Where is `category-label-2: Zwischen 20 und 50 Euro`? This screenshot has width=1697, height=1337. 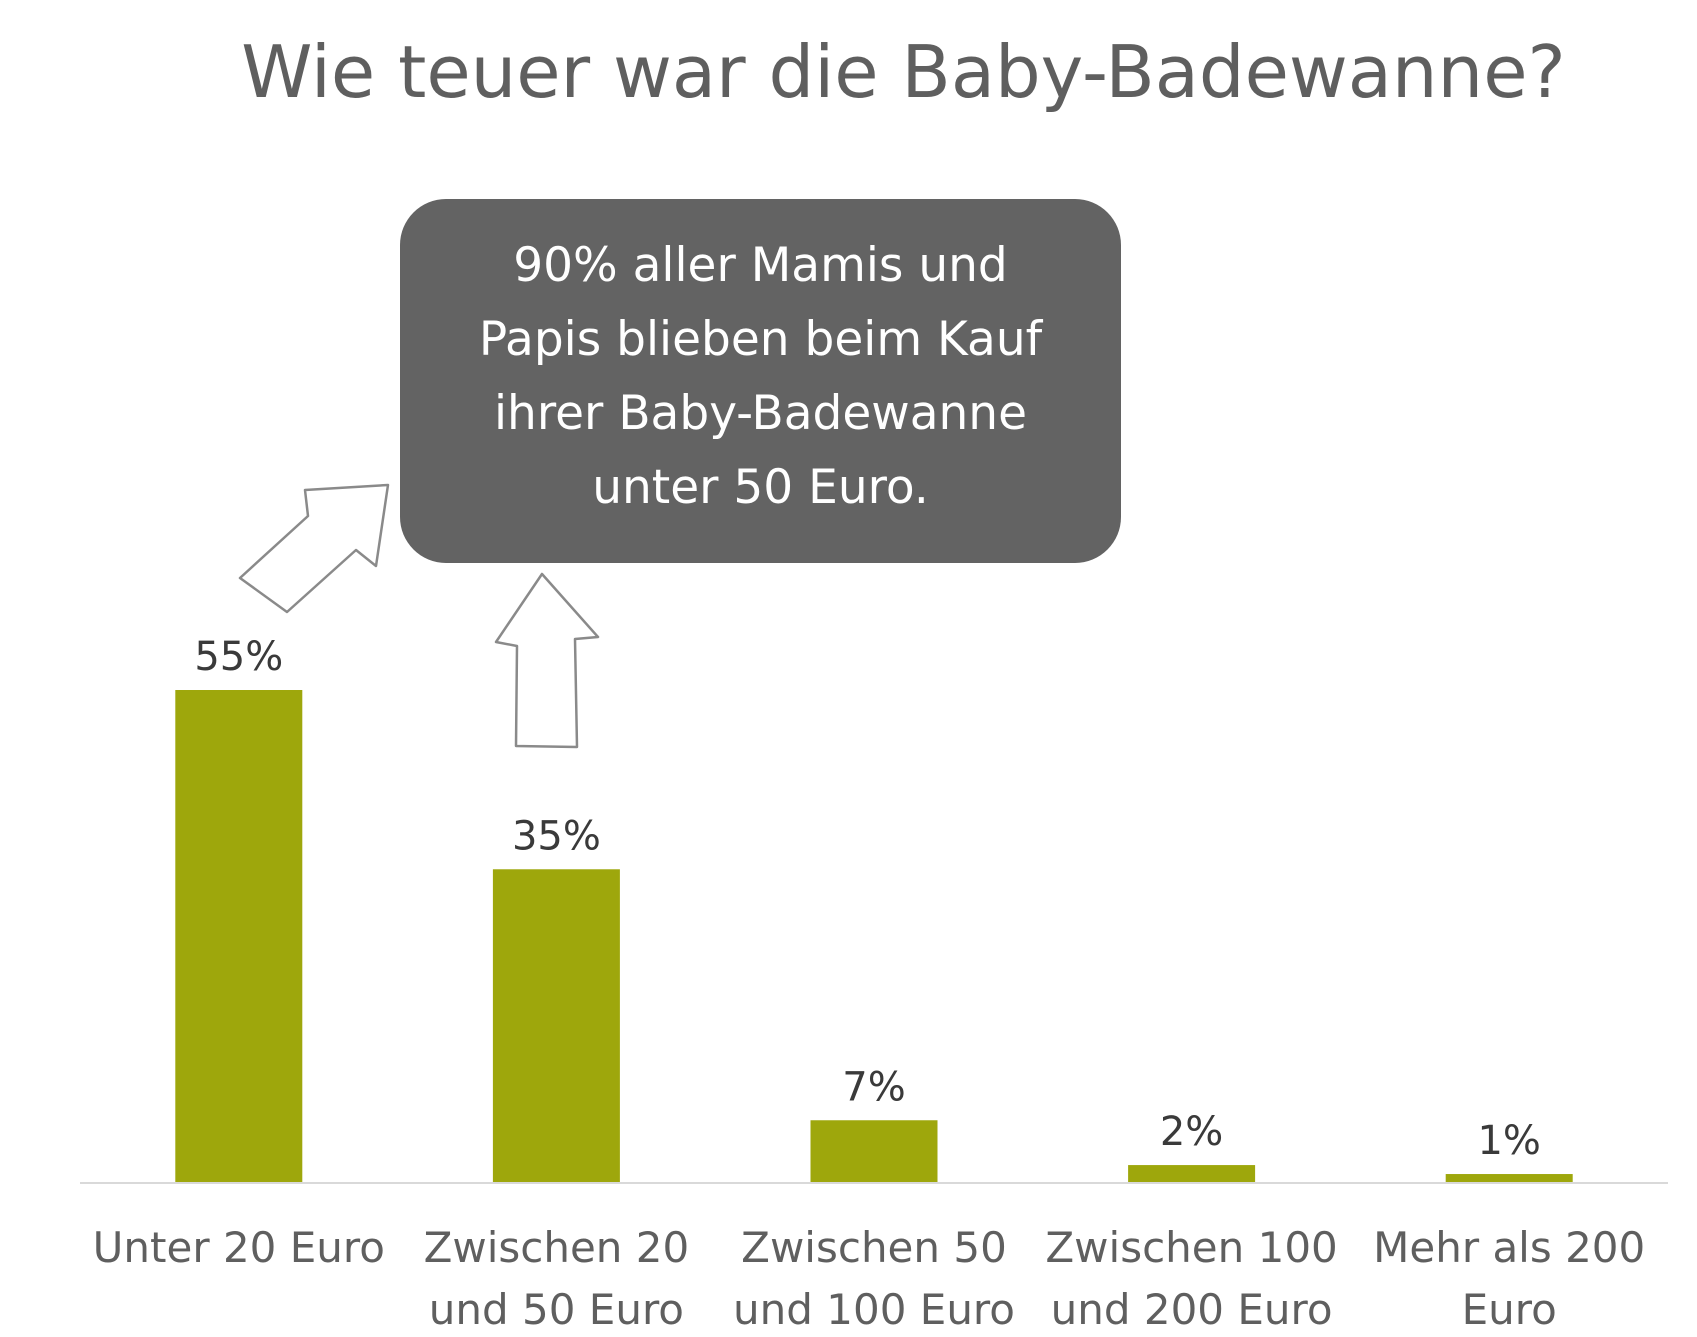
category-label-2: Zwischen 20 und 50 Euro is located at coordinates (557, 1278).